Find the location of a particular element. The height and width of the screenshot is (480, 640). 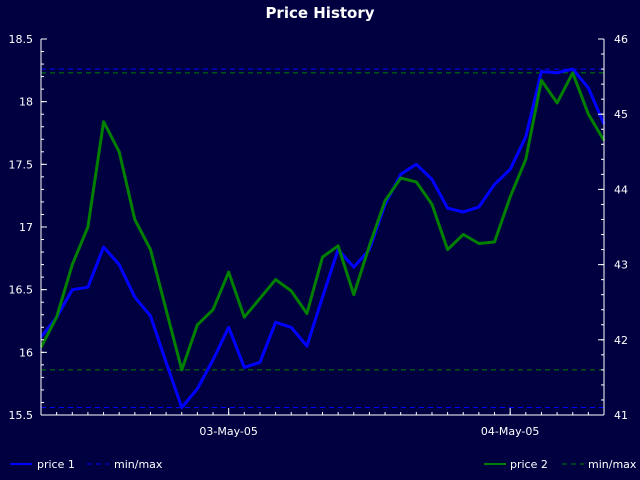

left-tick-label: 16.5 is located at coordinates (21, 290).